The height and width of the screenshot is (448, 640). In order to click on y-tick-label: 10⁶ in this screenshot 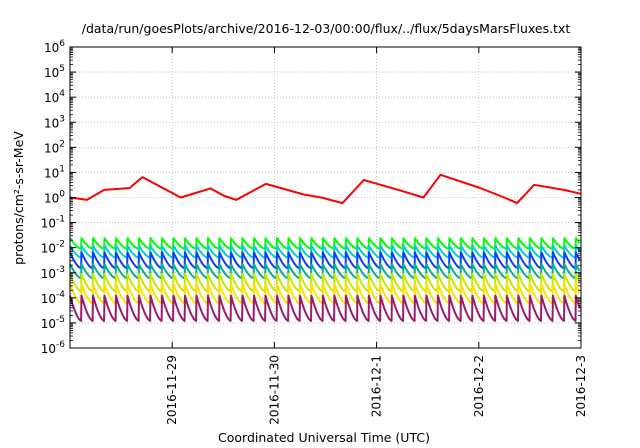, I will do `click(54, 47)`.